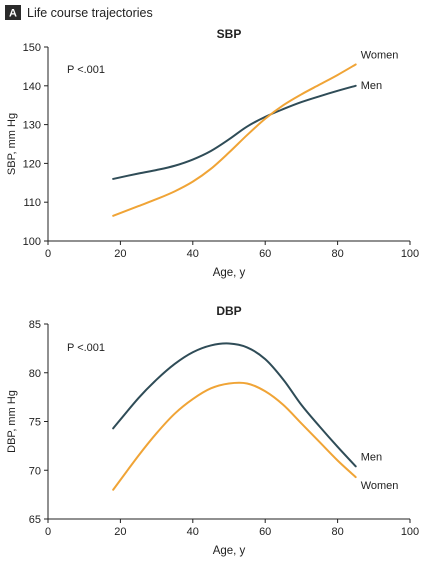 This screenshot has height=563, width=436. What do you see at coordinates (32, 164) in the screenshot?
I see `y-tick-label: 120` at bounding box center [32, 164].